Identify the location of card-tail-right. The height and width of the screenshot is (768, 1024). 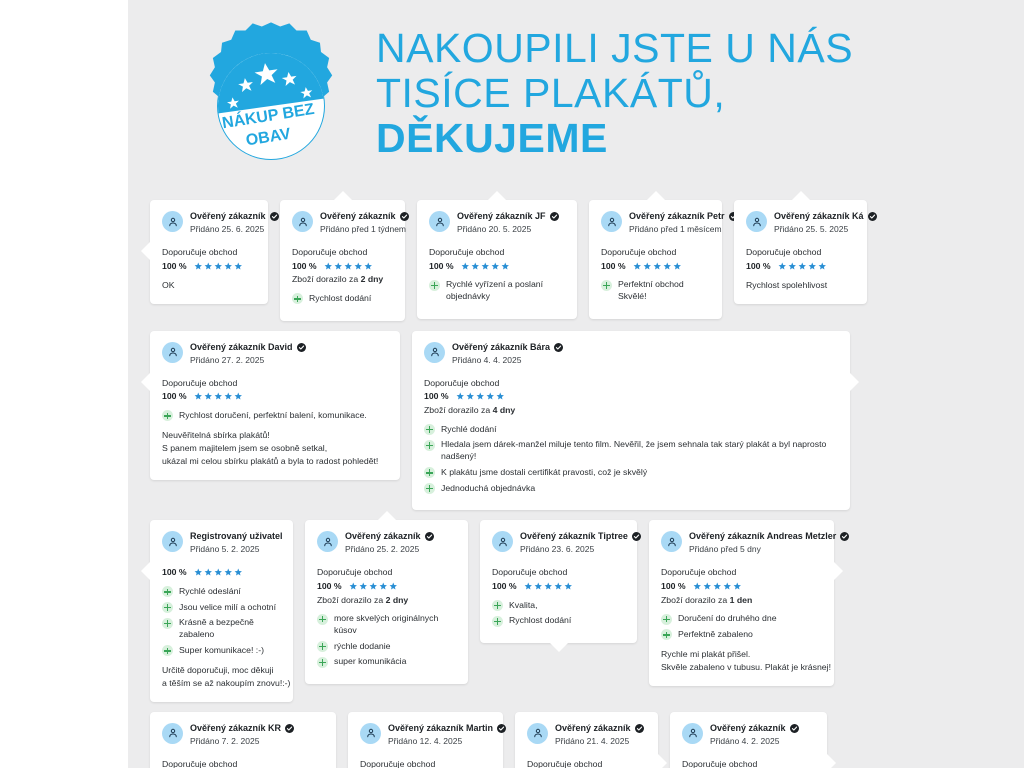
(831, 760).